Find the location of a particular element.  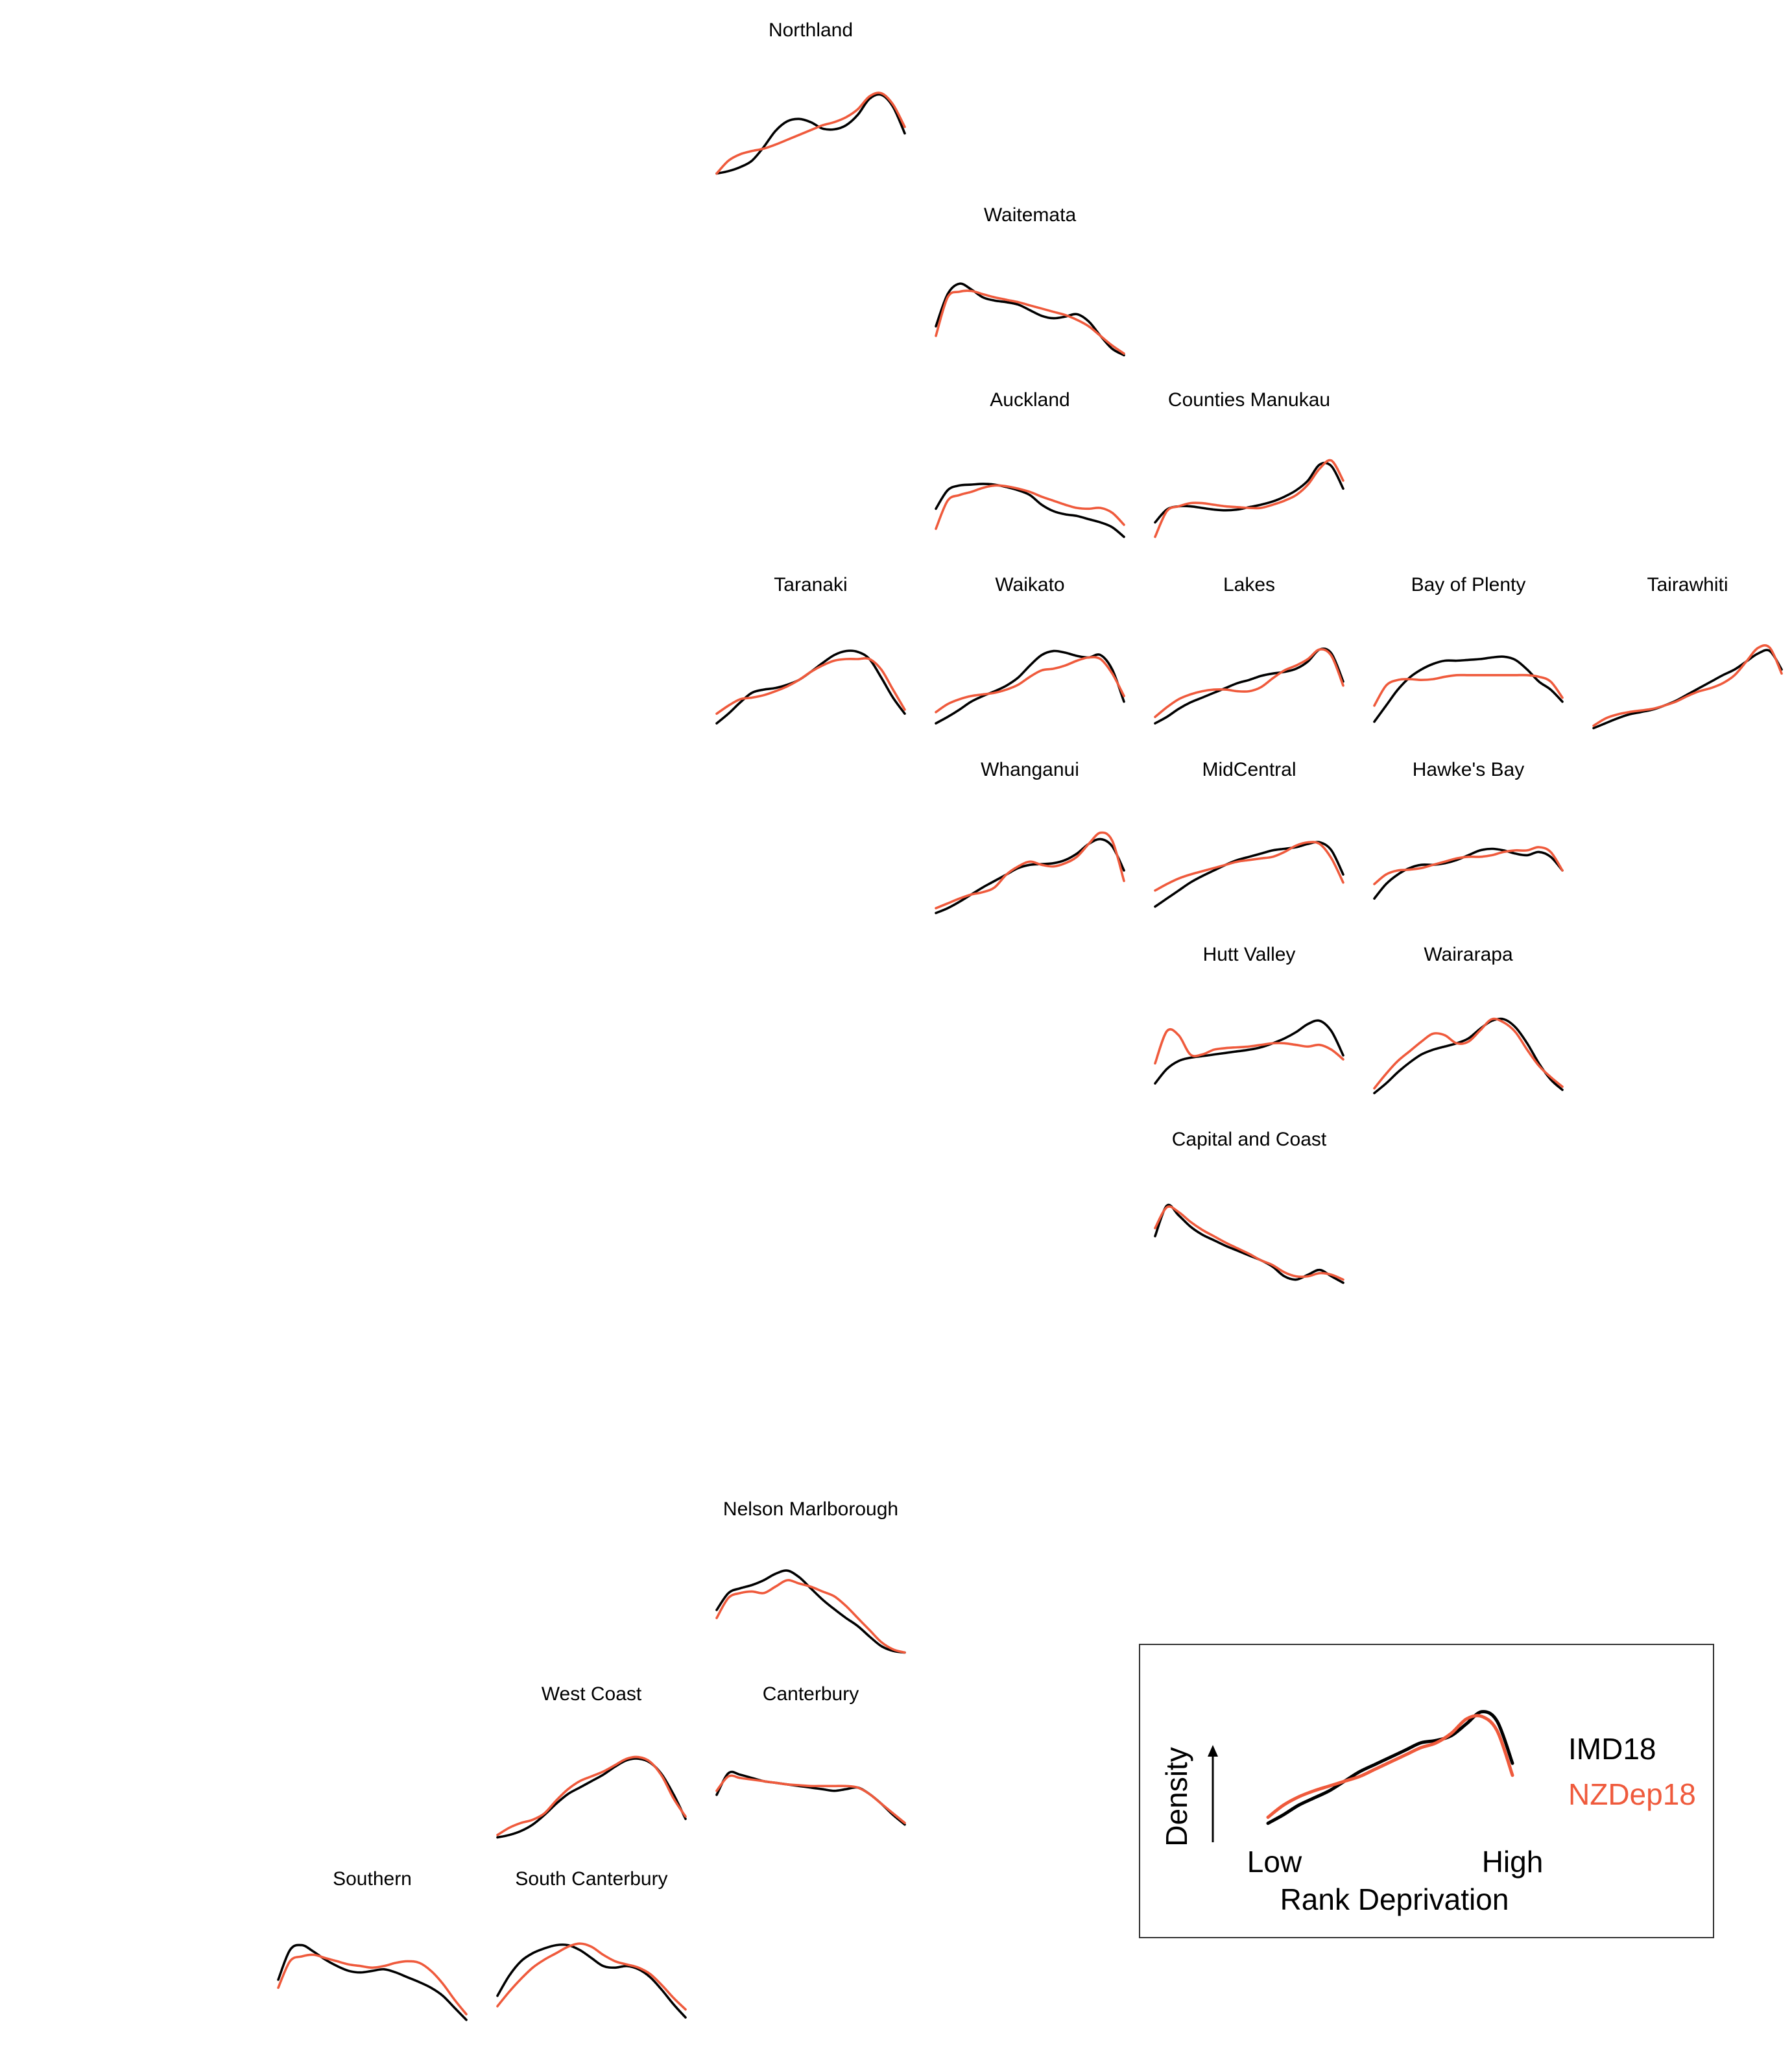

region-panel: Nelson Marlborough is located at coordinates (810, 1576).